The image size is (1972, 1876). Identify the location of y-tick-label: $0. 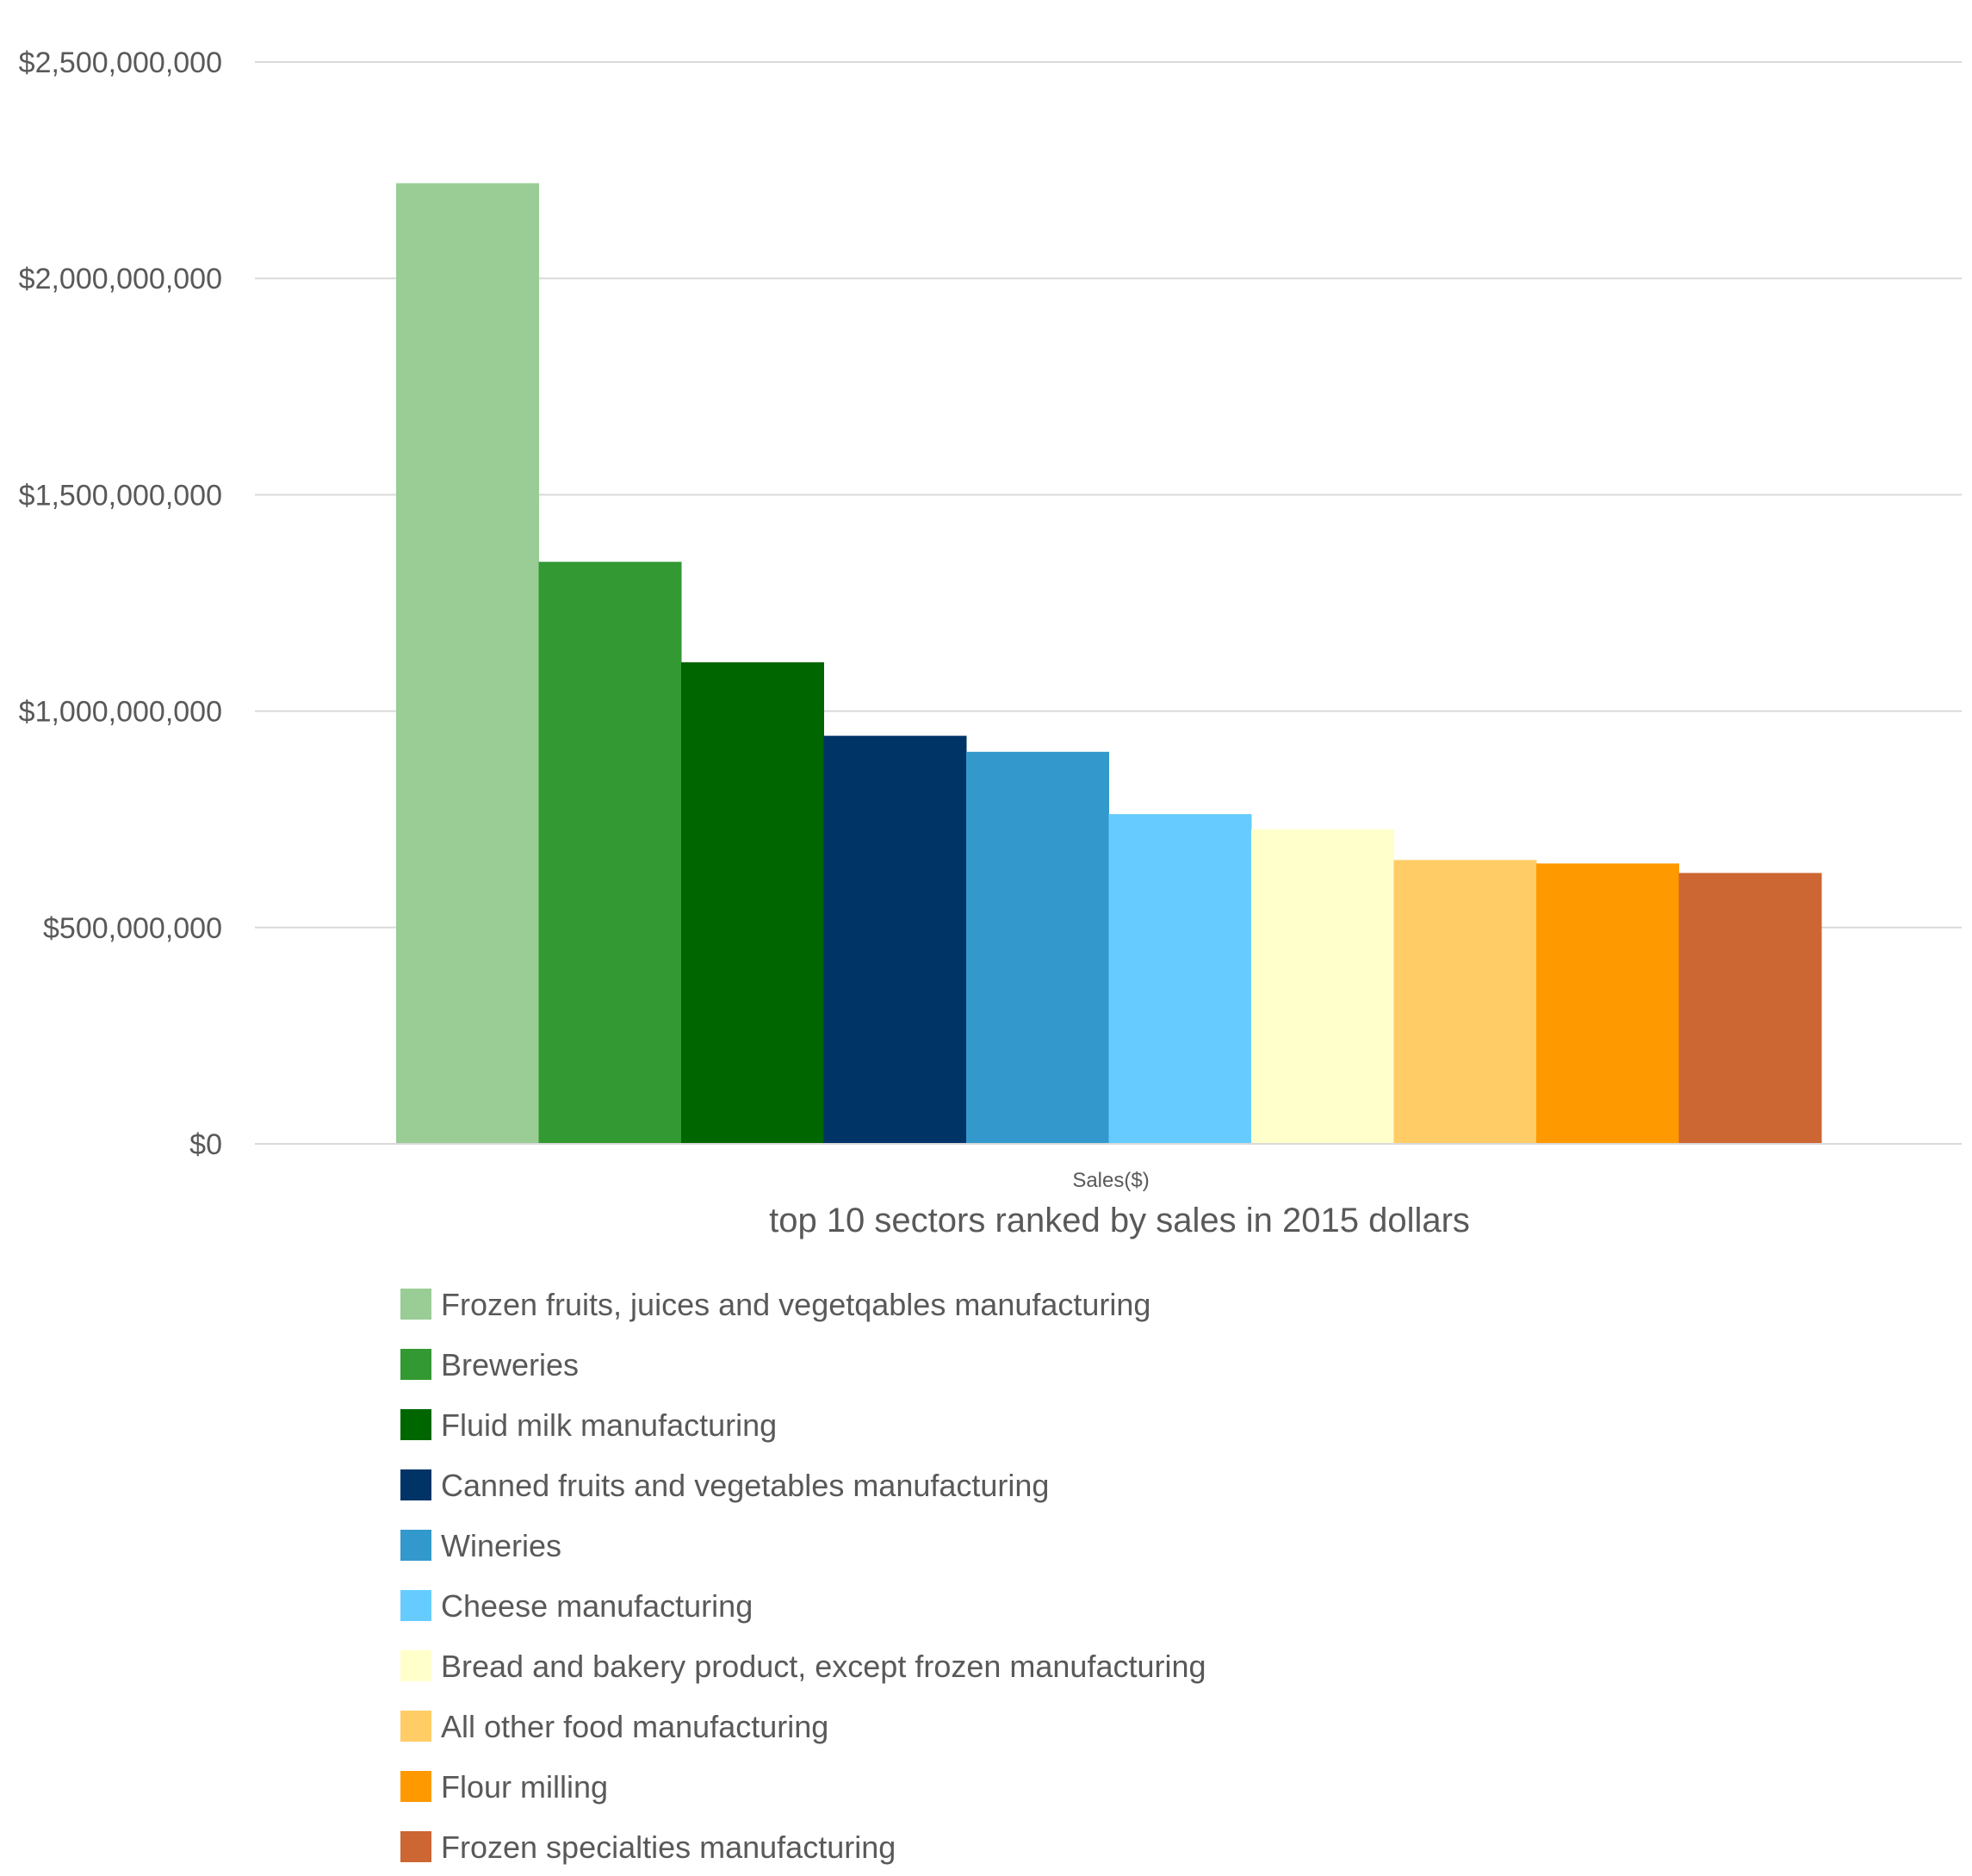
(205, 1144).